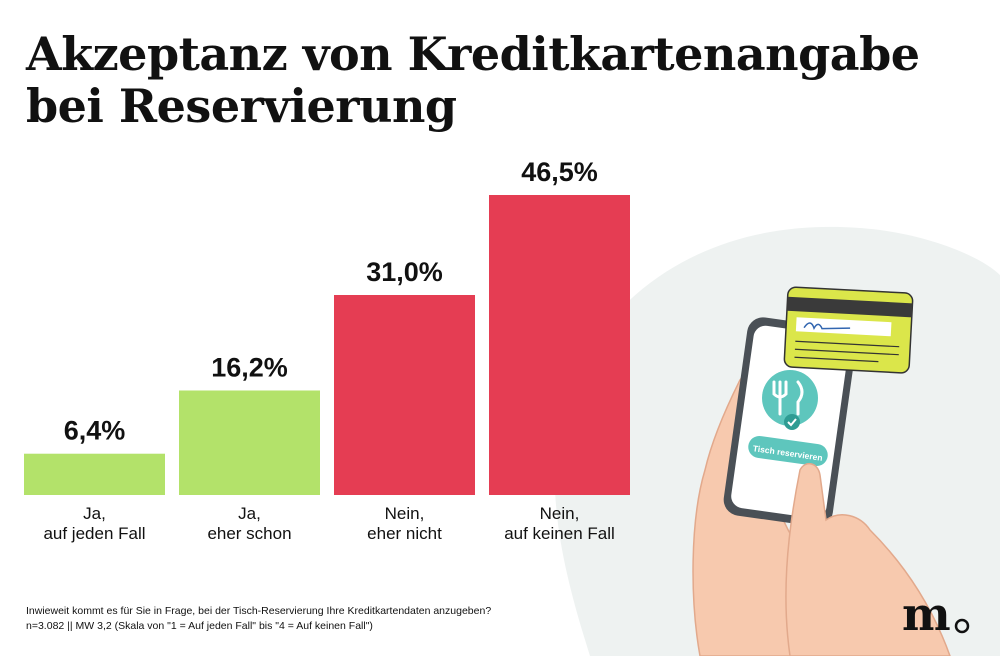  Describe the element at coordinates (94, 533) in the screenshot. I see `category-label-0-line-1: auf jeden Fall` at that location.